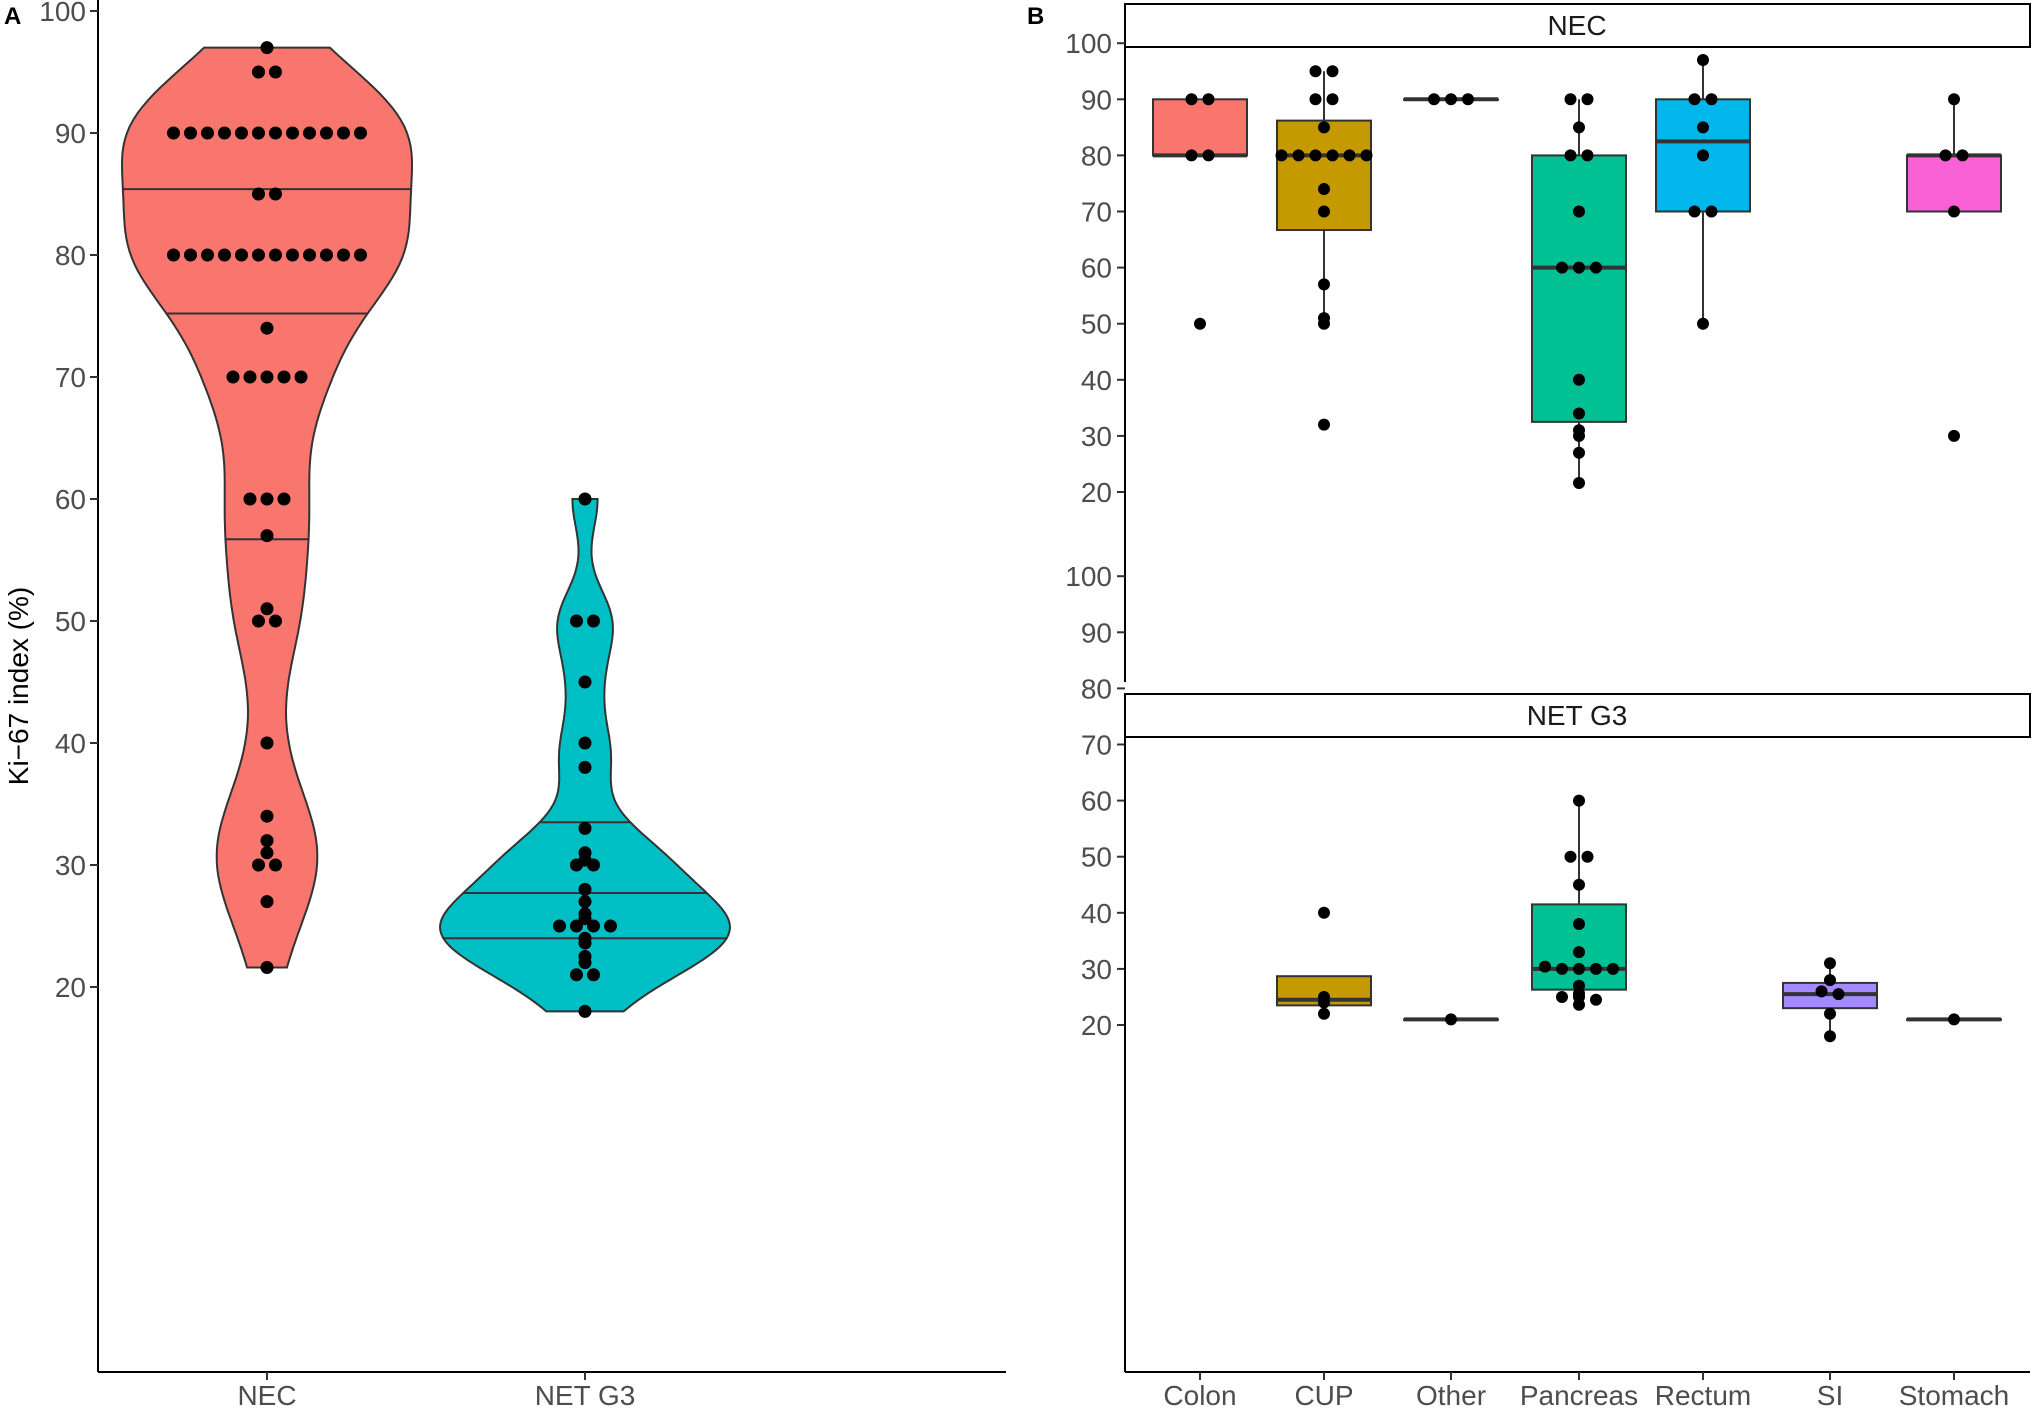  What do you see at coordinates (585, 755) in the screenshot?
I see `violin-net-g3` at bounding box center [585, 755].